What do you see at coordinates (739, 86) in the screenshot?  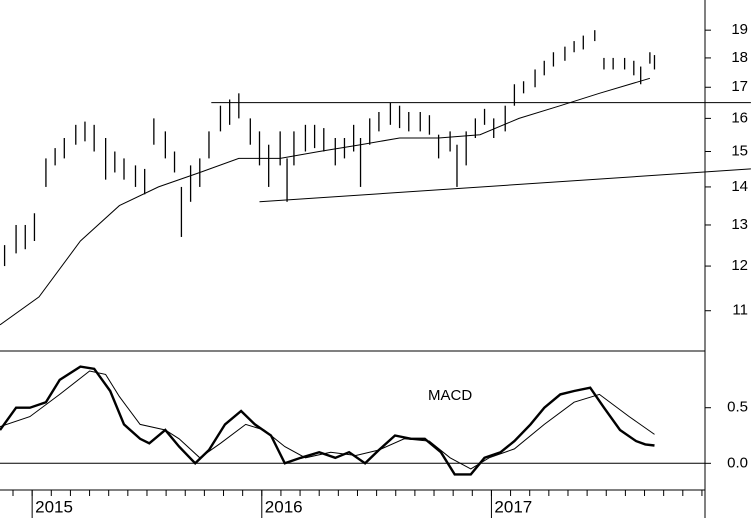 I see `y-tick-label: 17` at bounding box center [739, 86].